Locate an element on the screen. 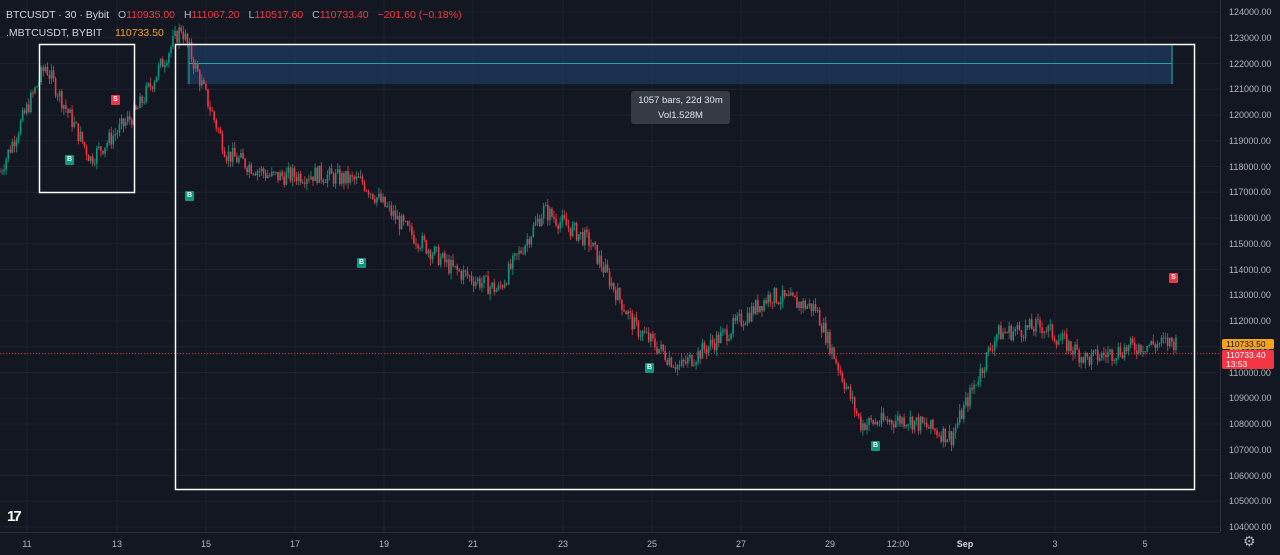 This screenshot has height=555, width=1280. time-axis: 11 13 15 17 19 21 23 25 27 29 12:00 Sep 3 5 is located at coordinates (610, 543).